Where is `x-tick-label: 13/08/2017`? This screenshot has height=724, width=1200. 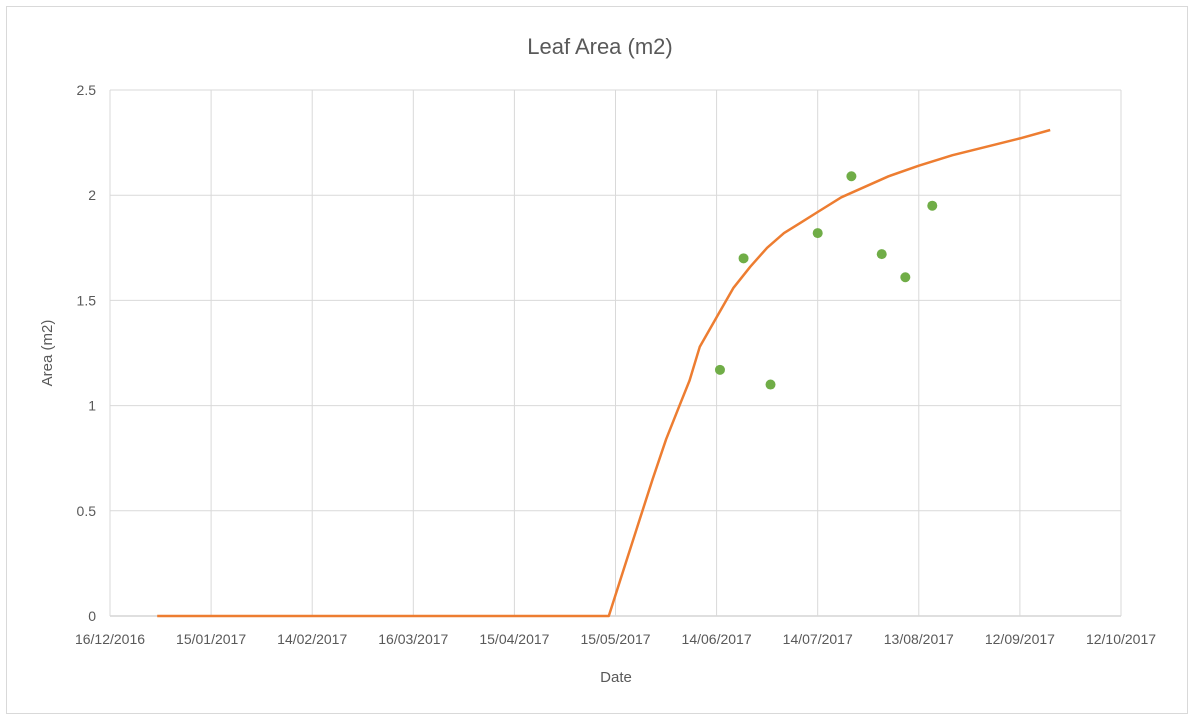 x-tick-label: 13/08/2017 is located at coordinates (919, 639).